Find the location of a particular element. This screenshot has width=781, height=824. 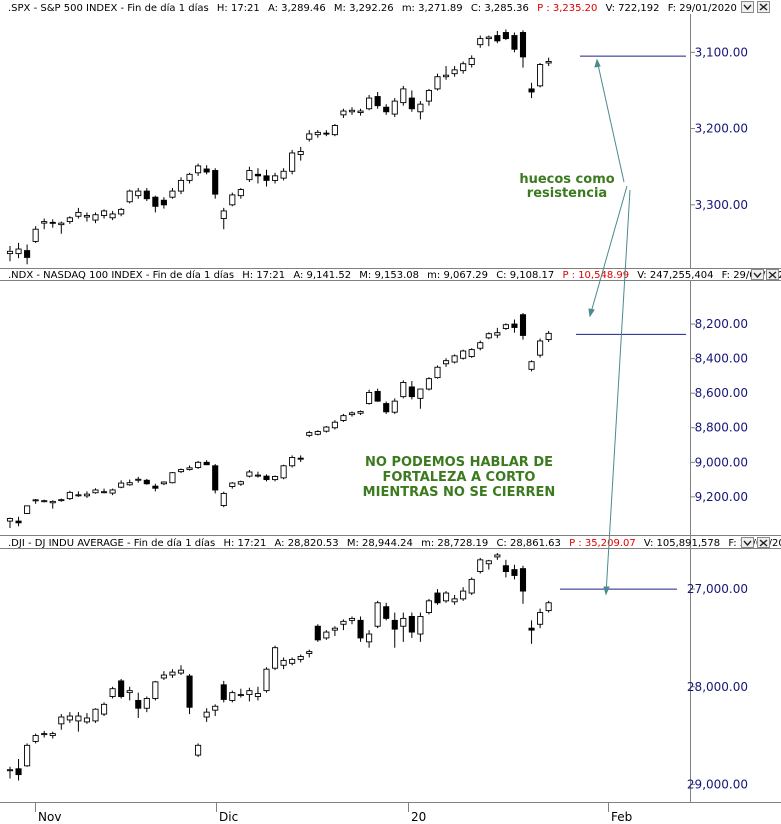

arrow-head-dji is located at coordinates (606, 591).